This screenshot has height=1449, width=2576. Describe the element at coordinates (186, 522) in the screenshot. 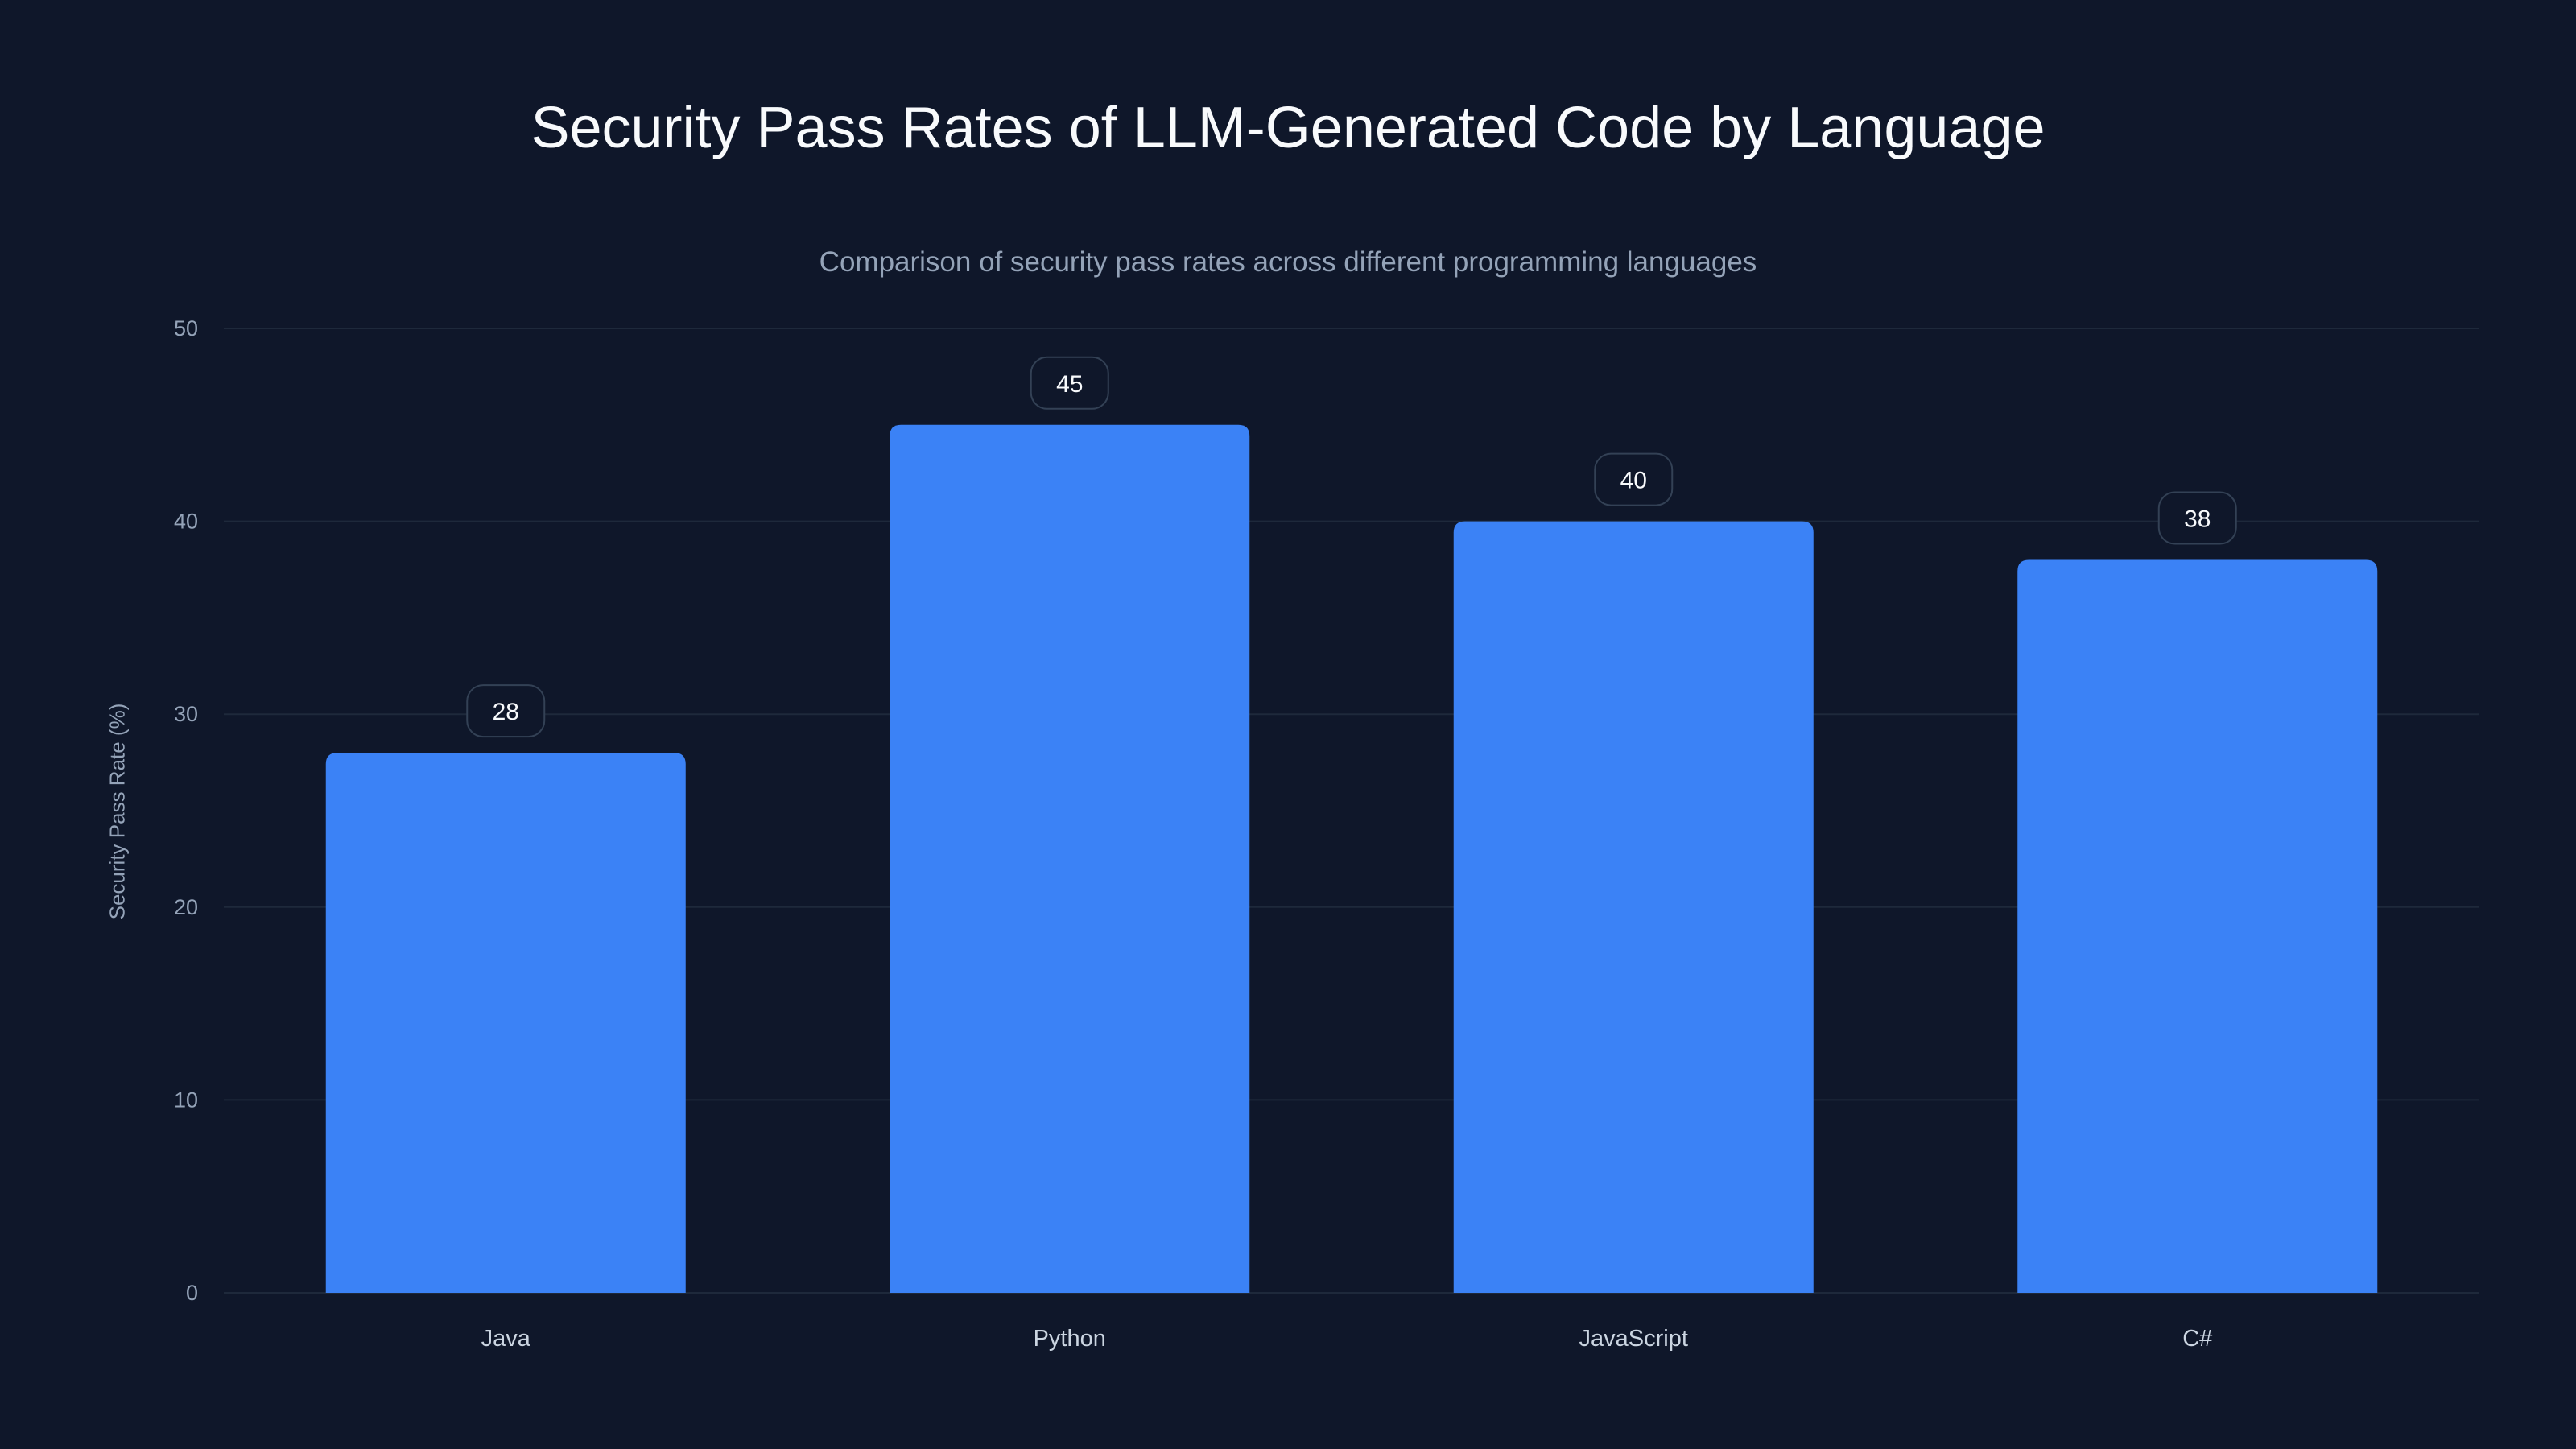

I see `y-tick-label: 40` at that location.